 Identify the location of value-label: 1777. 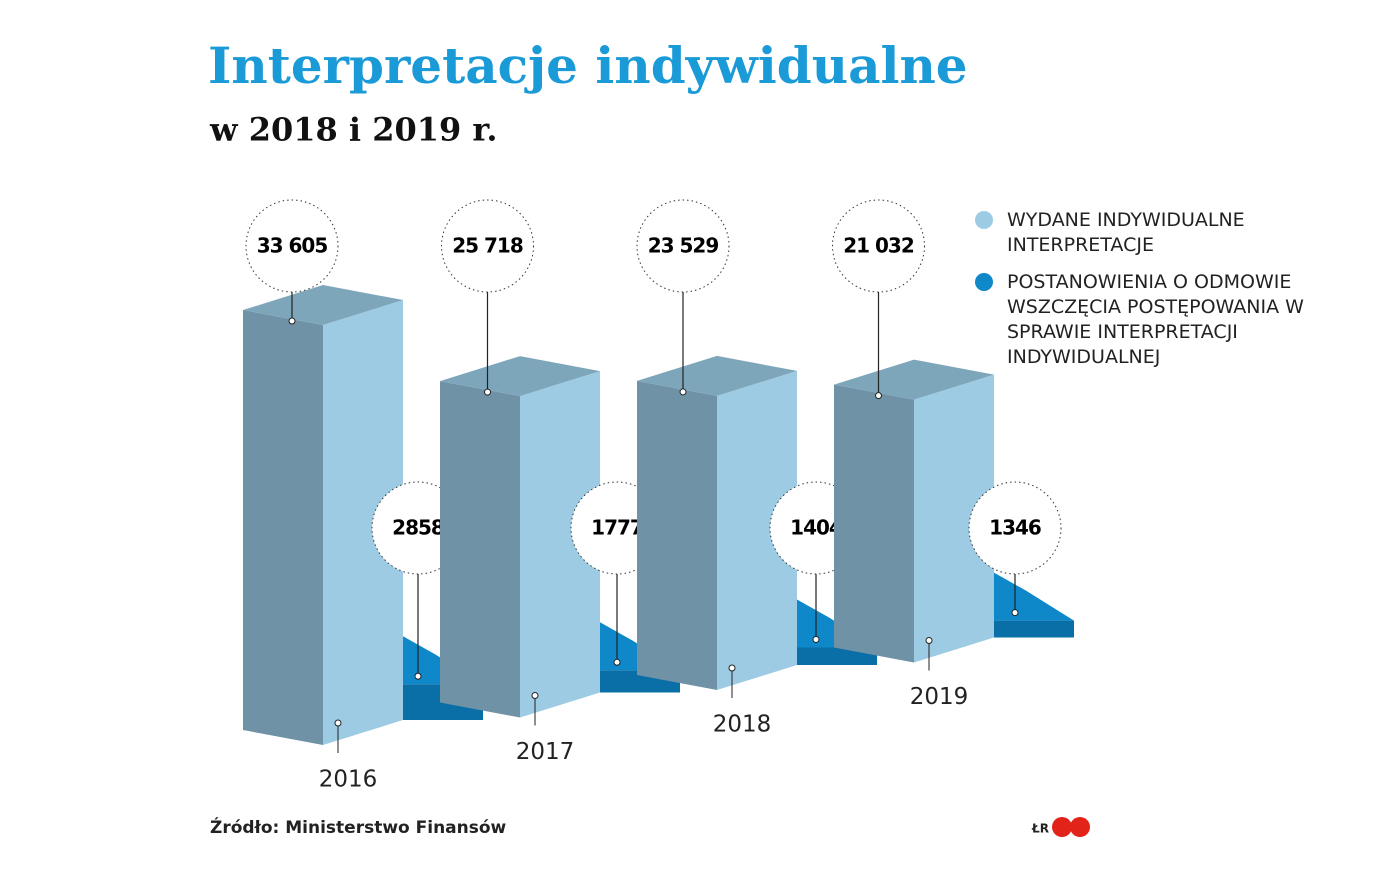
(617, 528).